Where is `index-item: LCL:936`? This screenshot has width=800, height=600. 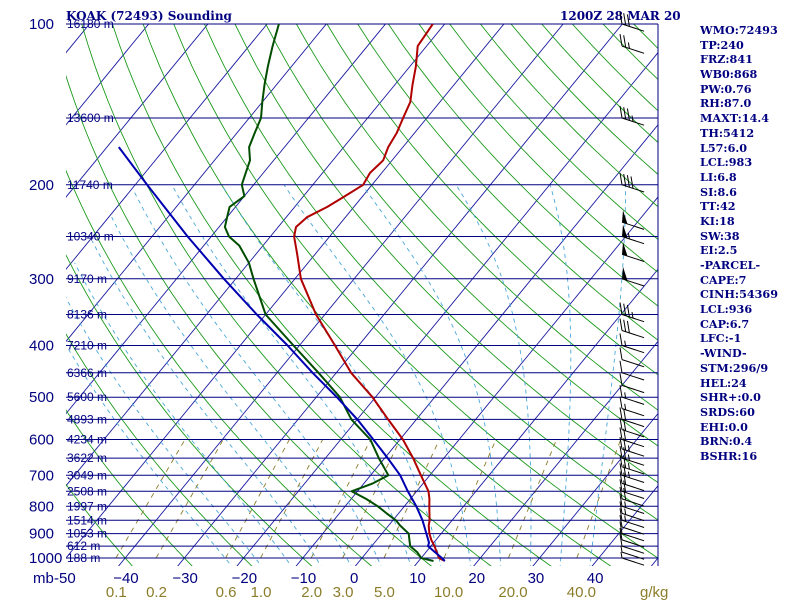
index-item: LCL:936 is located at coordinates (726, 309).